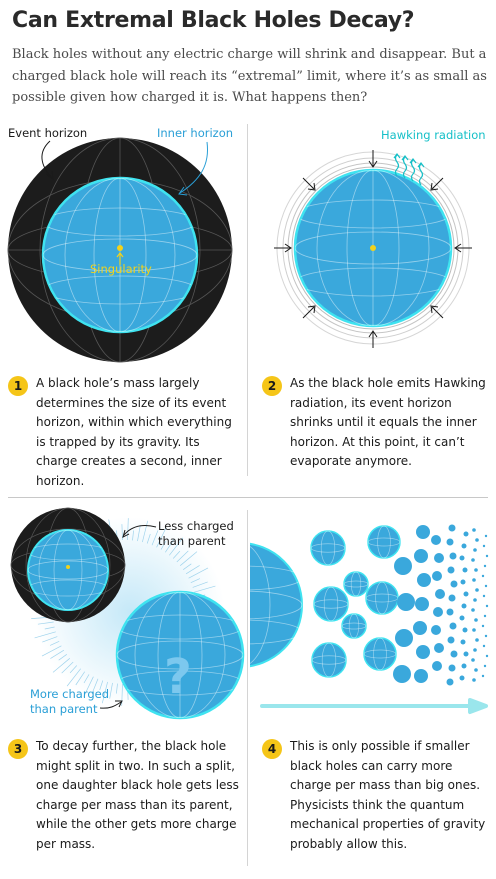  I want to click on step-2-badge: 2, so click(272, 386).